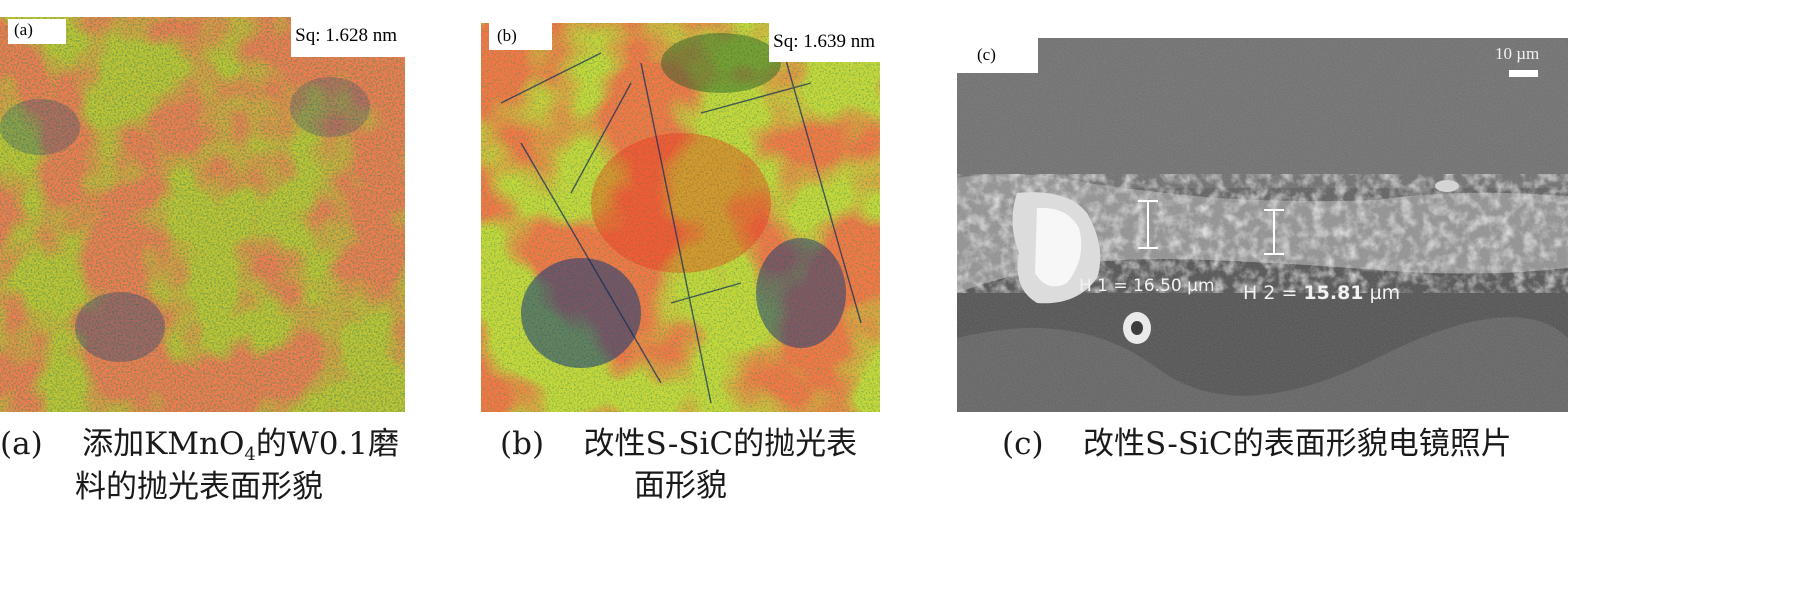 This screenshot has height=607, width=1793. I want to click on caption-b-prefix: (b), so click(522, 444).